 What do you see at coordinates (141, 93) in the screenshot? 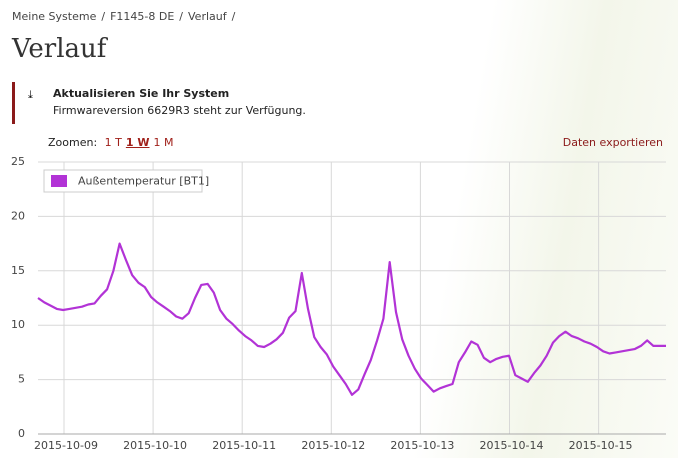
I see `notice-heading: Aktualisieren Sie Ihr System` at bounding box center [141, 93].